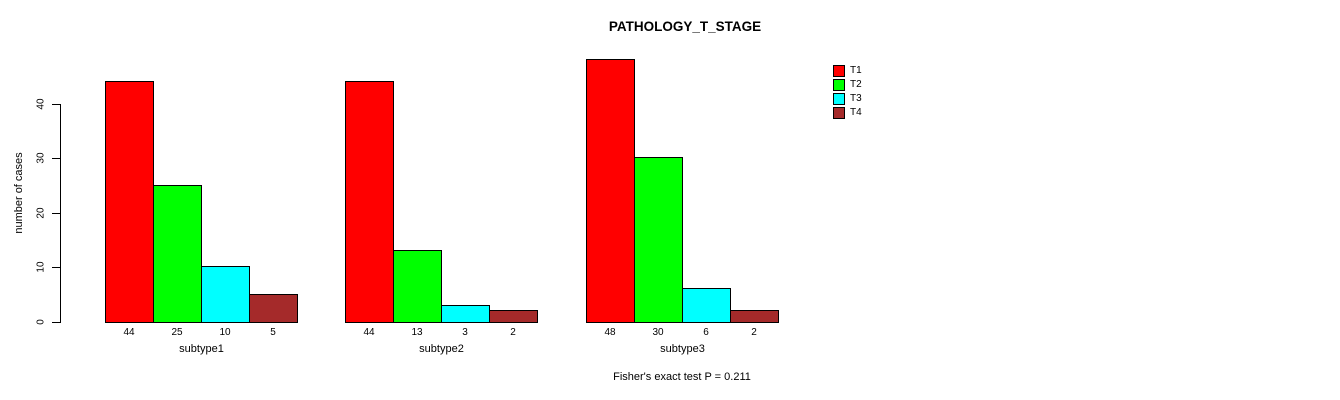 The image size is (1340, 400). I want to click on bar-t1-subtype2, so click(369, 202).